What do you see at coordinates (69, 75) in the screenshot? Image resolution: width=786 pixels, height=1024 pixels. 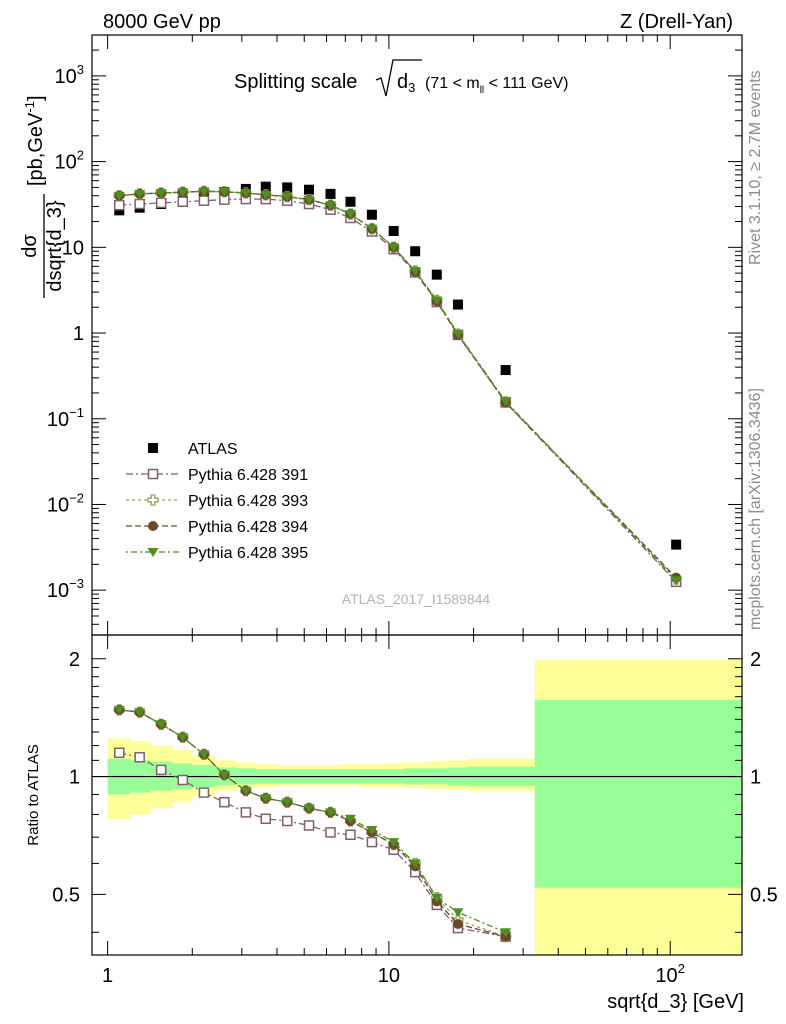 I see `y-tick-label: 10³` at bounding box center [69, 75].